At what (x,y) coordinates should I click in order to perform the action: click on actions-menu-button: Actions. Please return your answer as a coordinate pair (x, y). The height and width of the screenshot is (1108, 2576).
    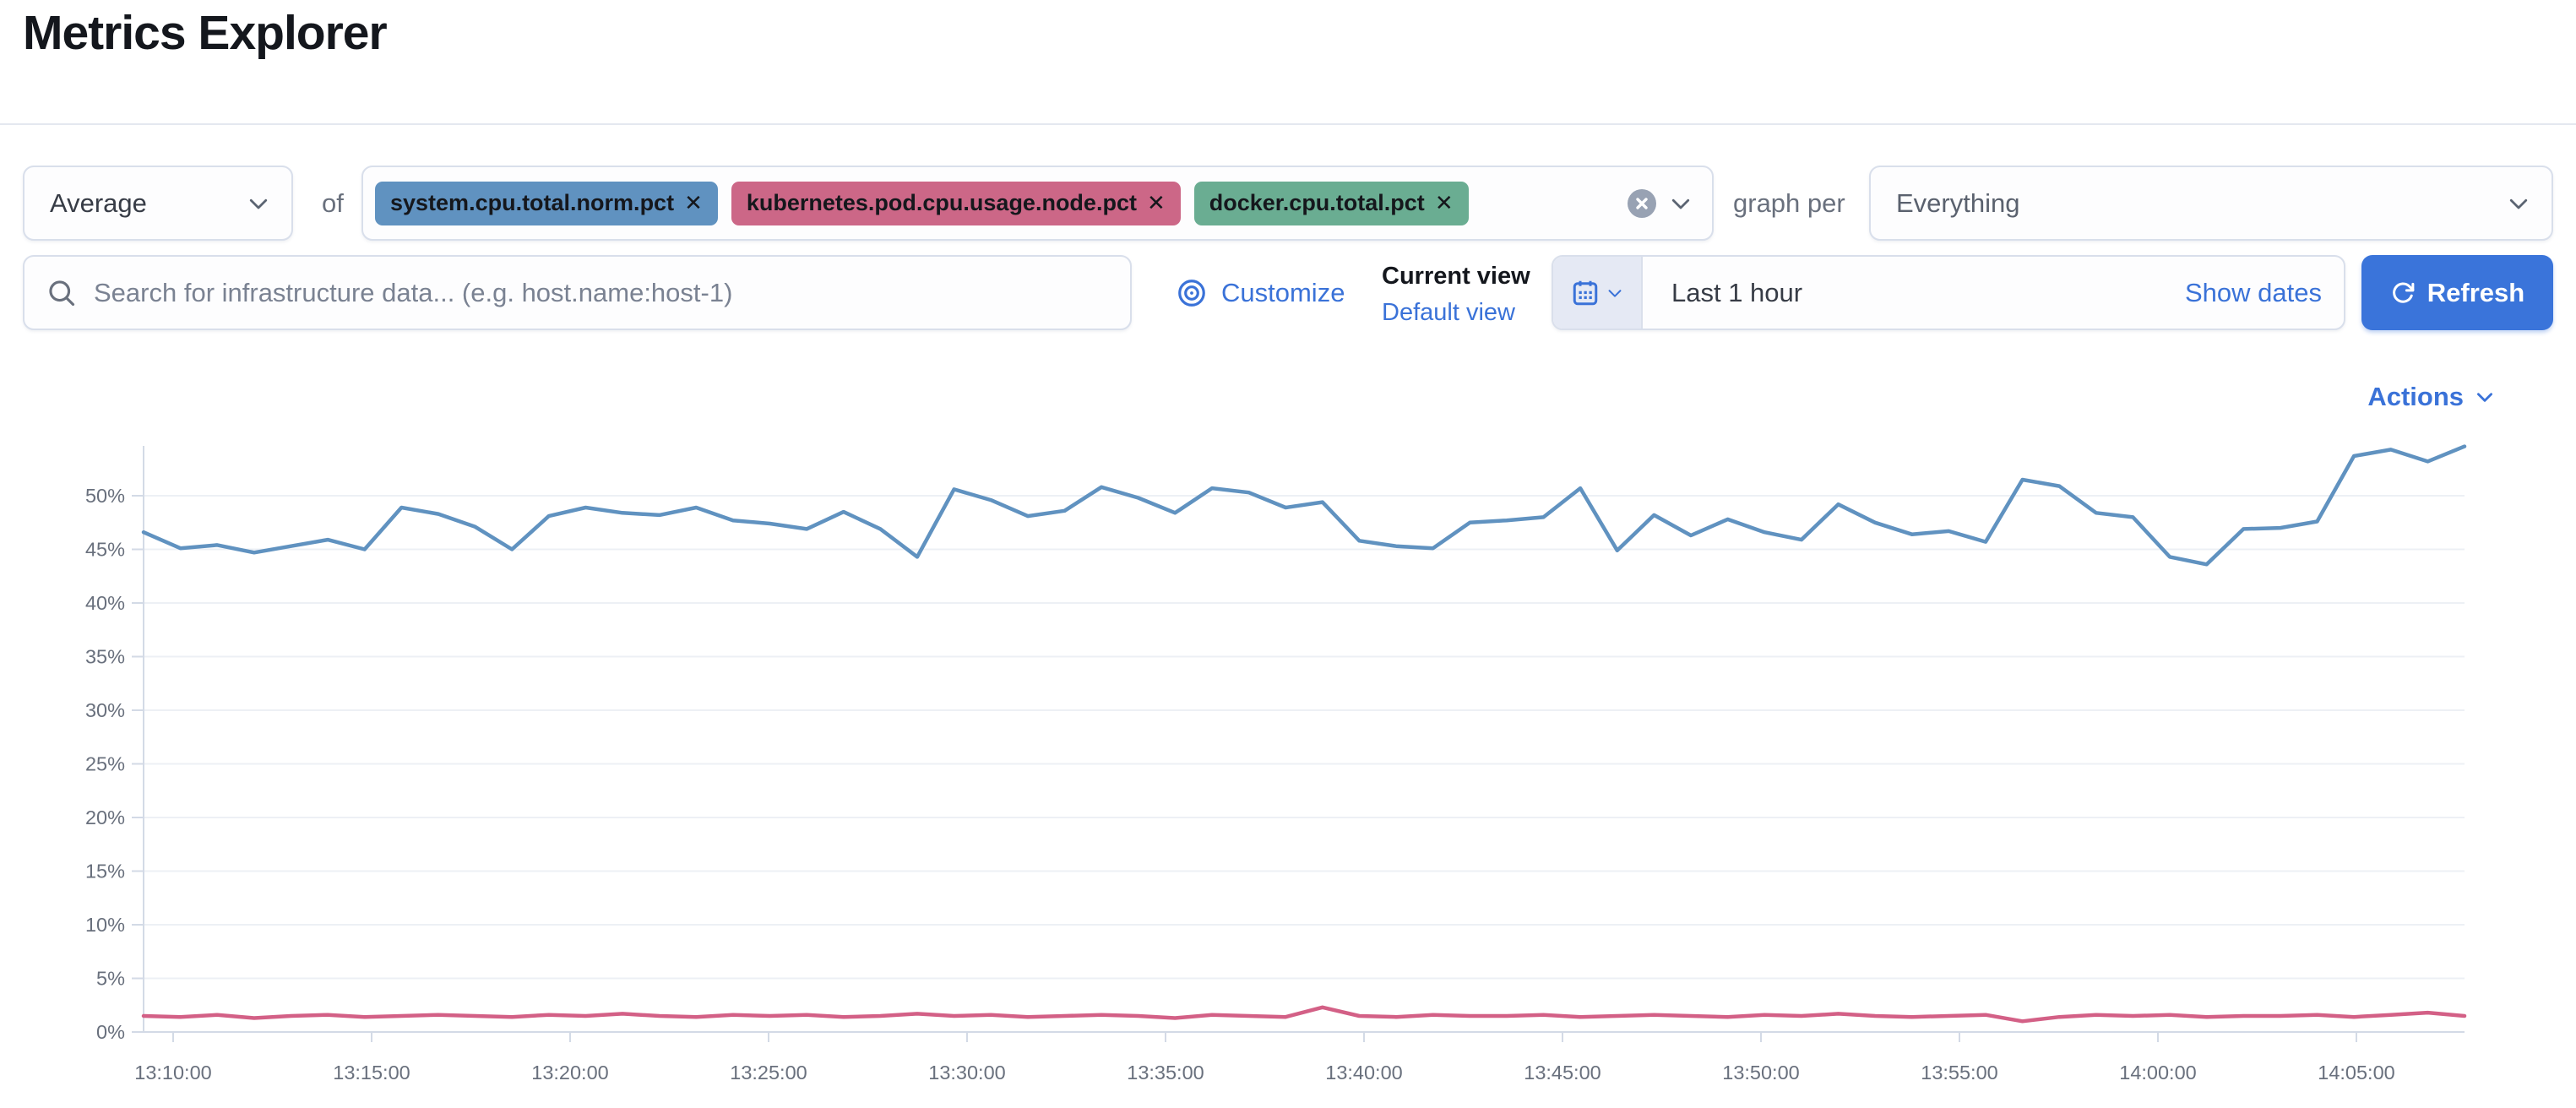
    Looking at the image, I should click on (2431, 397).